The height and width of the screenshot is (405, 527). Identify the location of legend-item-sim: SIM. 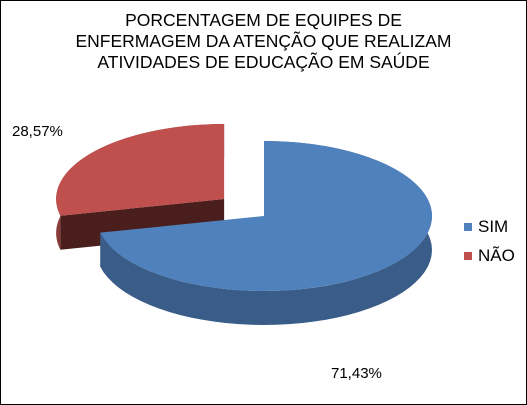
(489, 226).